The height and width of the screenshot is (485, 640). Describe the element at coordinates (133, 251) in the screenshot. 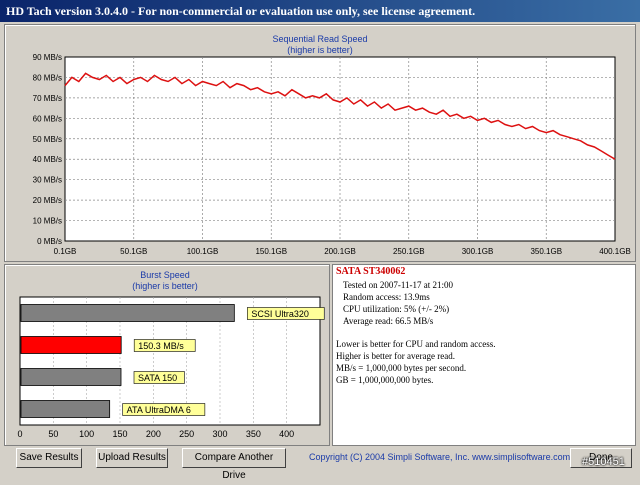

I see `read-x-tick-label: 50.1GB` at that location.